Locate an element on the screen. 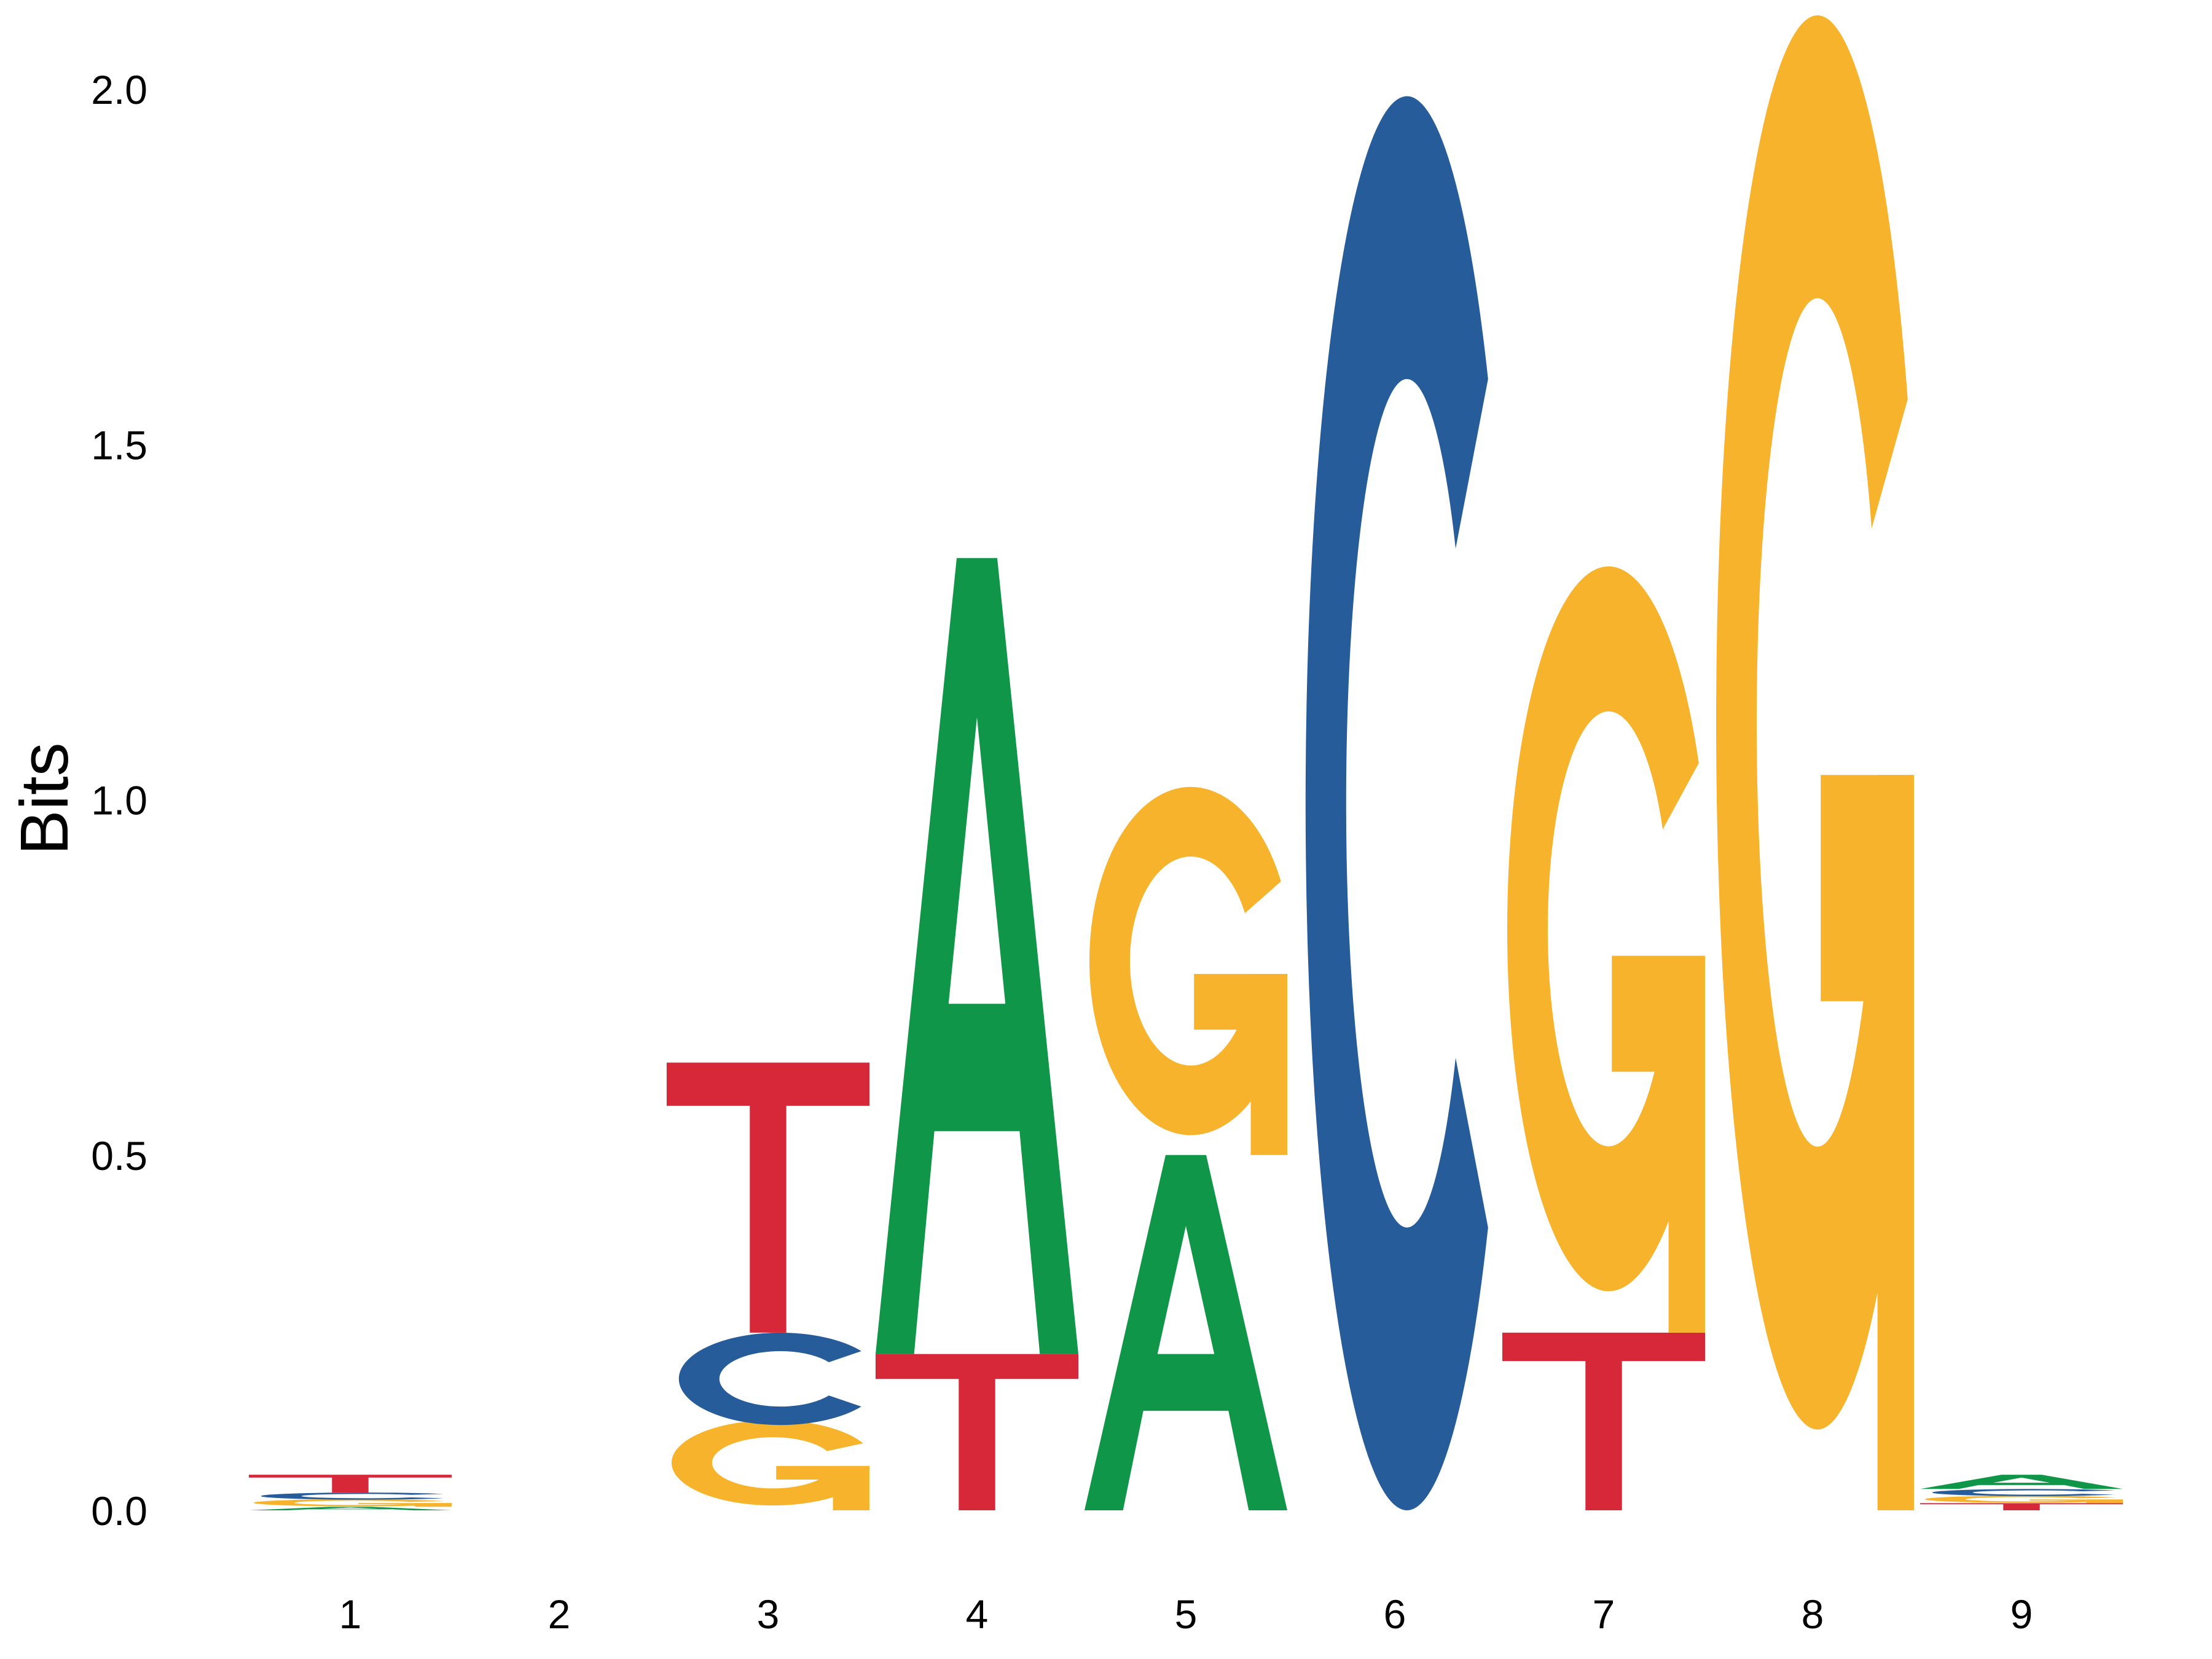 Image resolution: width=2212 pixels, height=1659 pixels. y-tick-label: 0.5 is located at coordinates (119, 1156).